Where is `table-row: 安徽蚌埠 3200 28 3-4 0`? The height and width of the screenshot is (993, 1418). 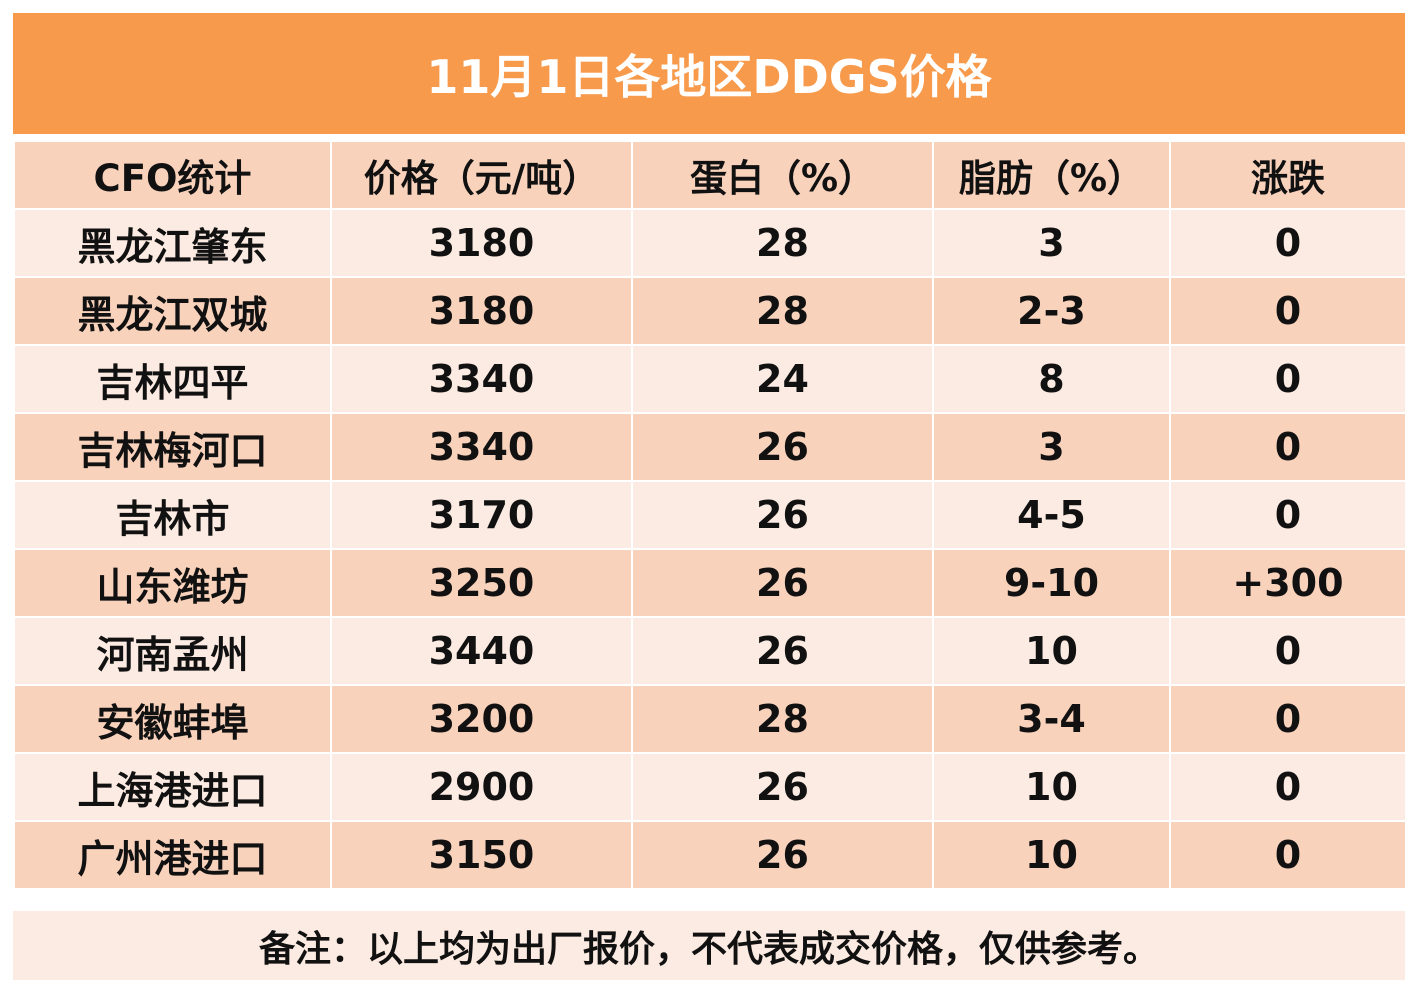
table-row: 安徽蚌埠 3200 28 3-4 0 is located at coordinates (710, 719).